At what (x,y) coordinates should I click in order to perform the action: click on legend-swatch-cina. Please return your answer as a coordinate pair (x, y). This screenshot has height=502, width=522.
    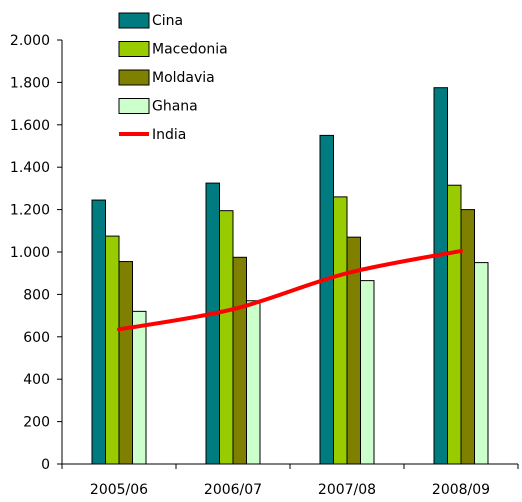
    Looking at the image, I should click on (134, 20).